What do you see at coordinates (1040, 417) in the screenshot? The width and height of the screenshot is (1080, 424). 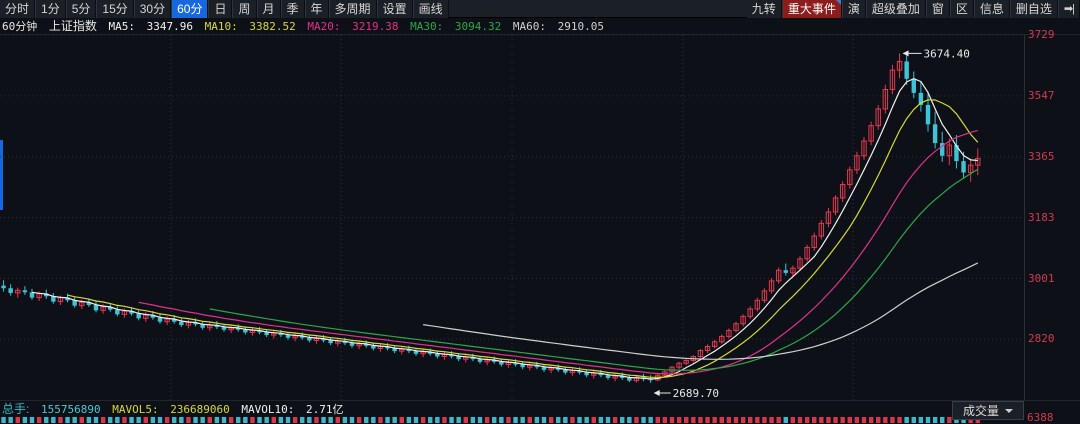 I see `volume-axis-tick: 6388` at bounding box center [1040, 417].